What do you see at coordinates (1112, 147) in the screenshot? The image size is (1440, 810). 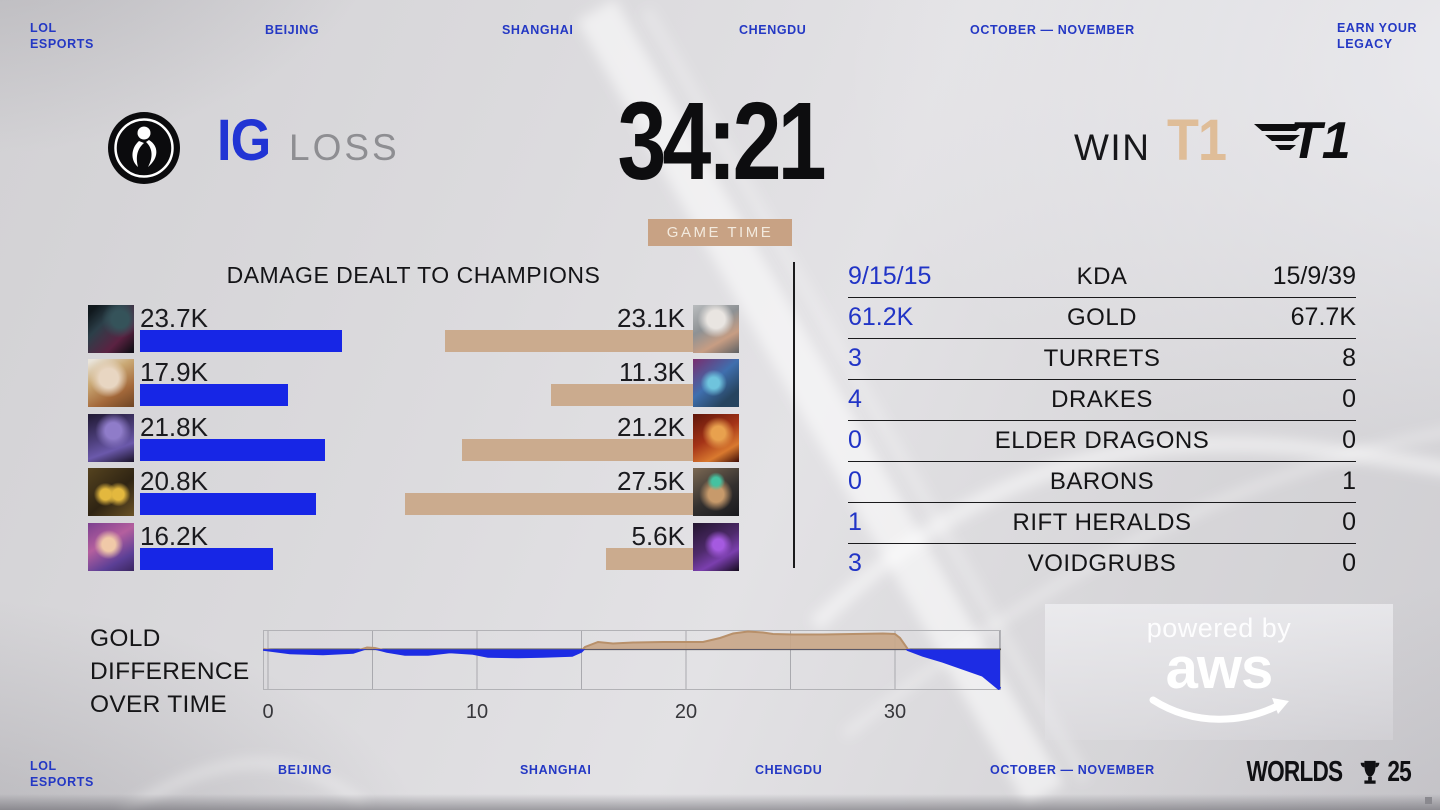 I see `right-team-result: WIN` at bounding box center [1112, 147].